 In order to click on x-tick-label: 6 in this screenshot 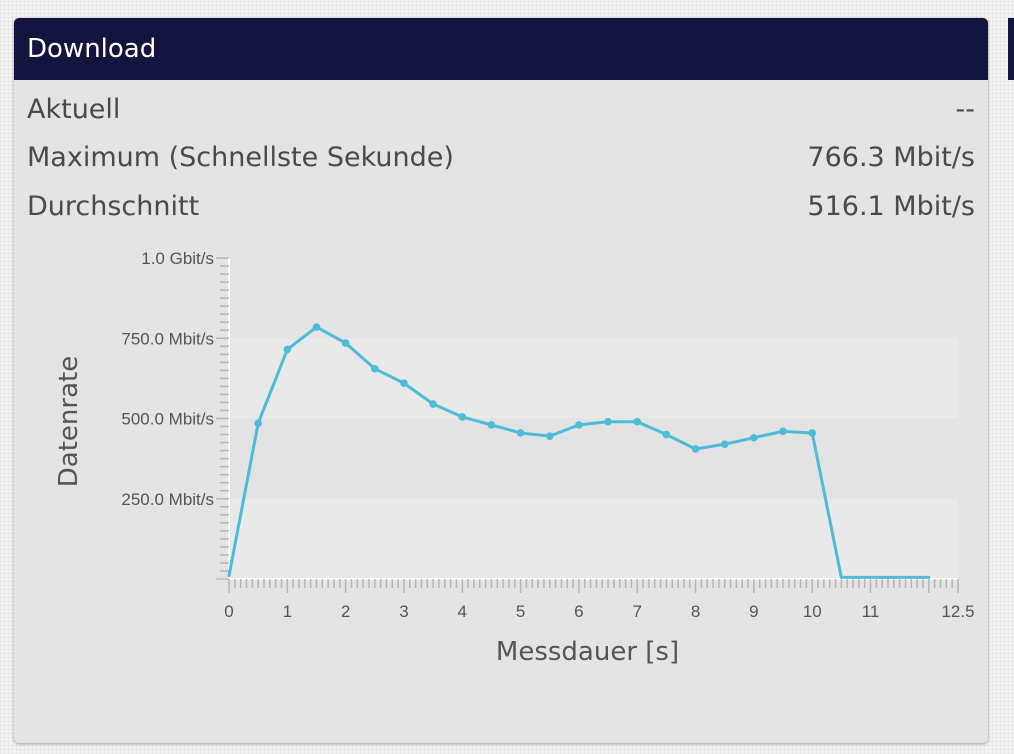, I will do `click(578, 611)`.